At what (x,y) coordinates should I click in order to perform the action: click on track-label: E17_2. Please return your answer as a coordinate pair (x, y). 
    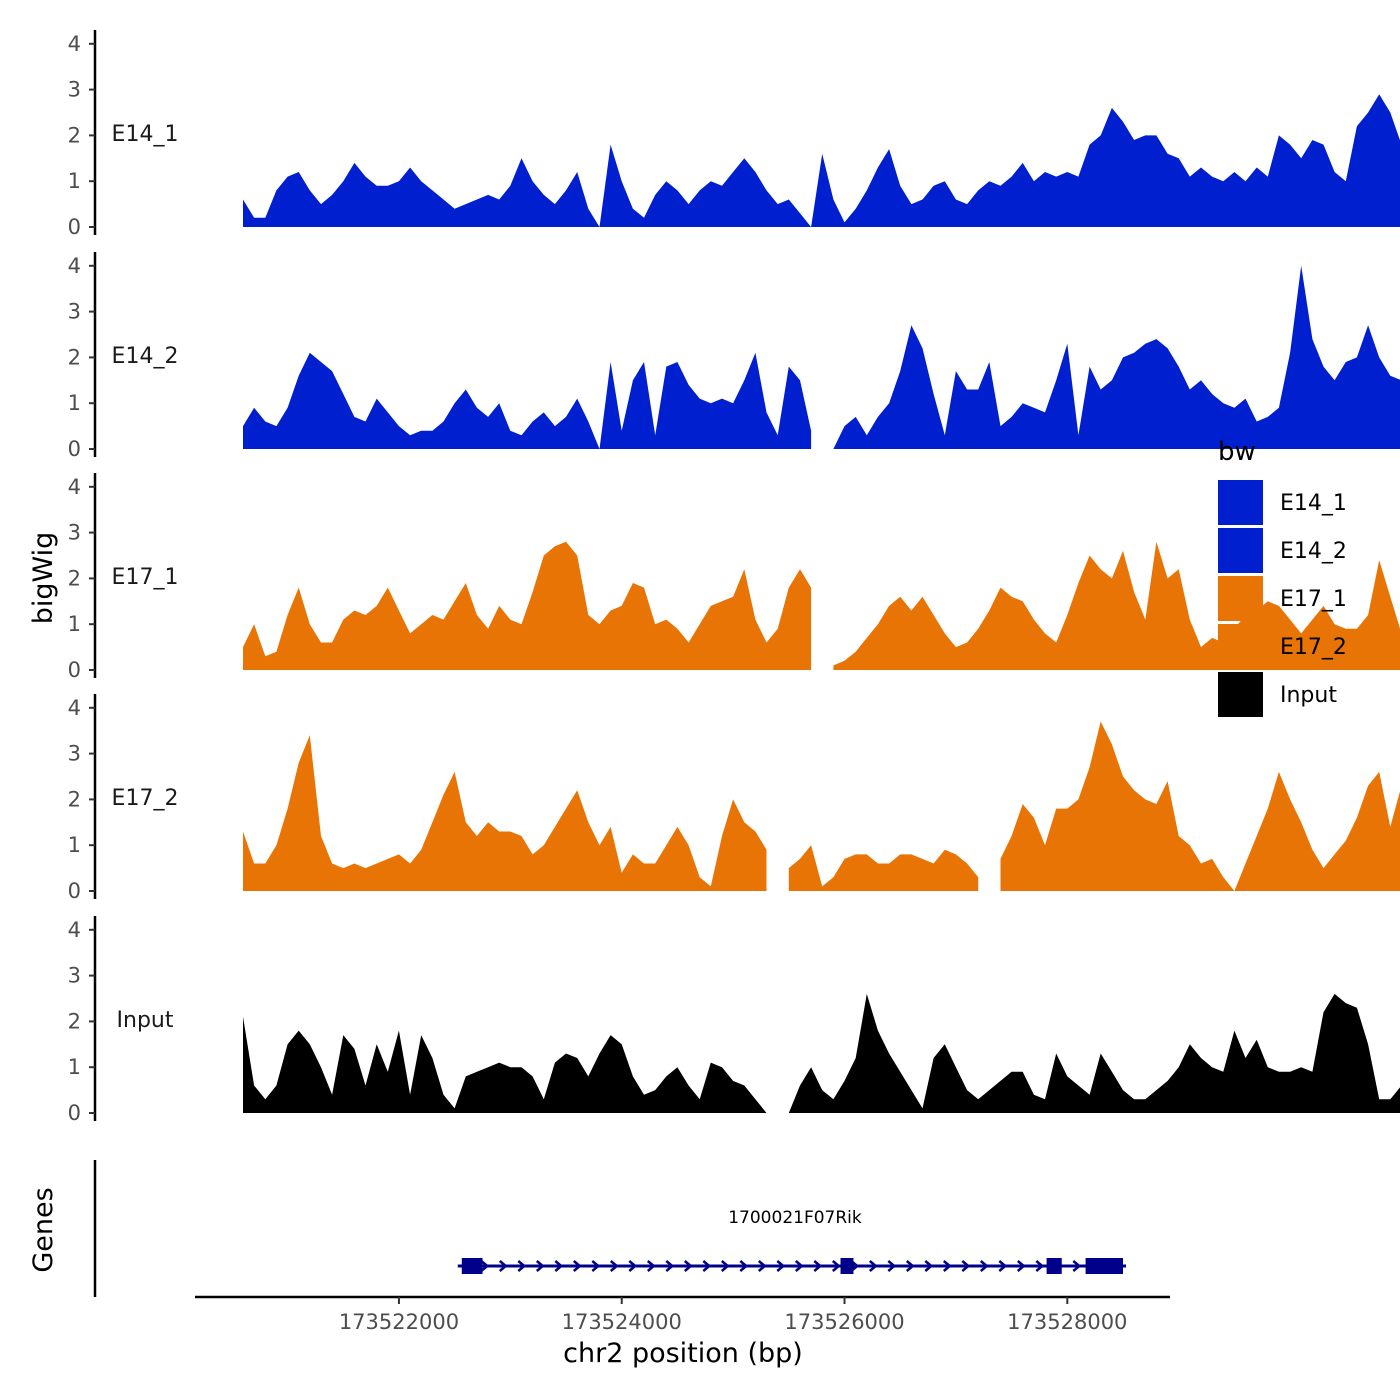
    Looking at the image, I should click on (145, 798).